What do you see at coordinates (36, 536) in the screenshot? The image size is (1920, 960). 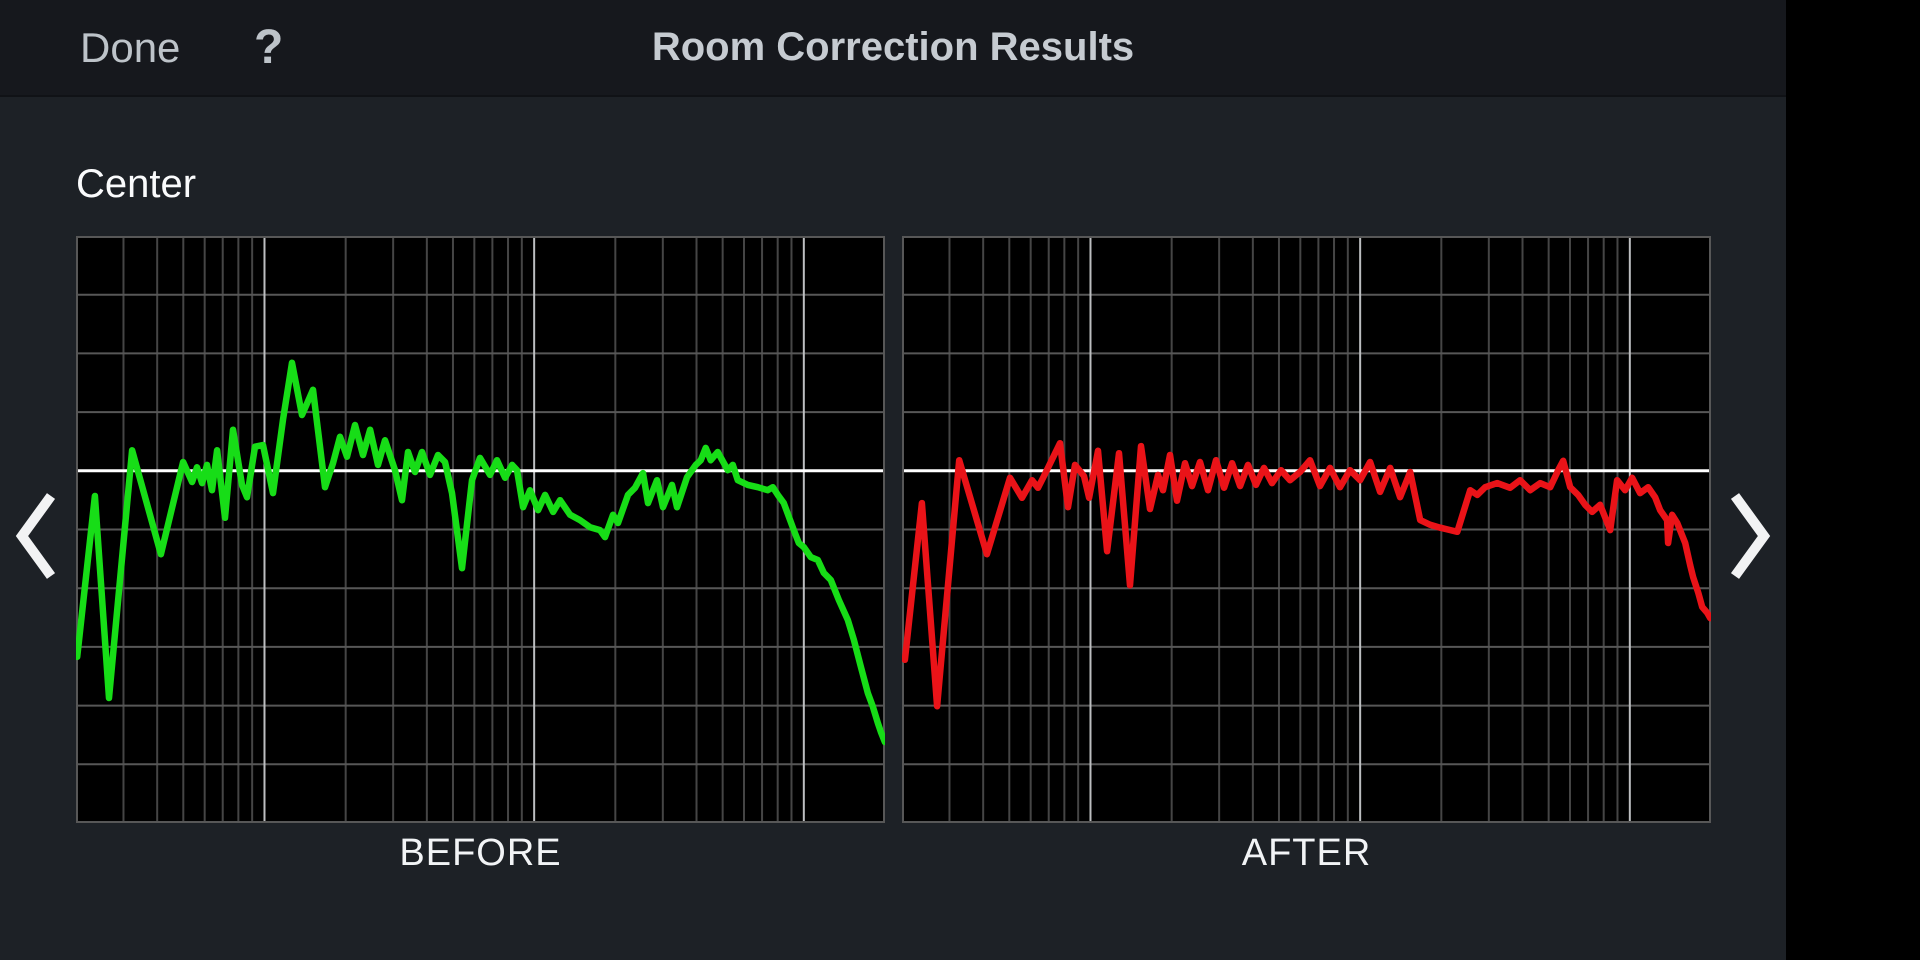 I see `chevron-left-icon` at bounding box center [36, 536].